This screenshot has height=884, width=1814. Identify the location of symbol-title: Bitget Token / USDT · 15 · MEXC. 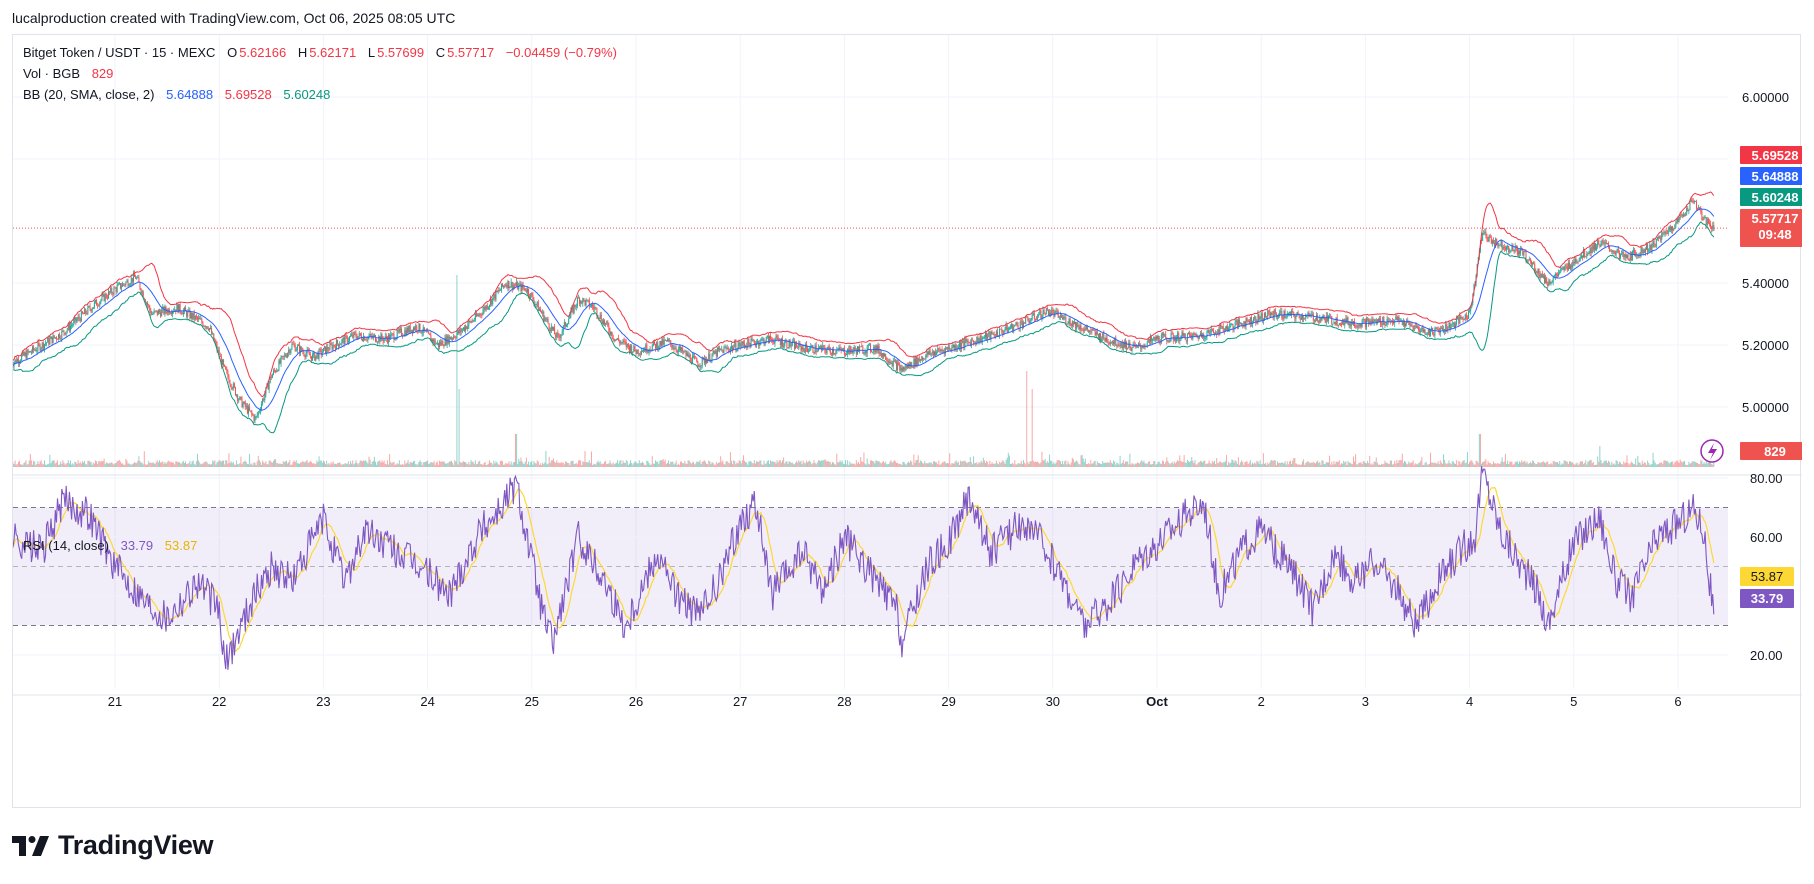
(119, 52).